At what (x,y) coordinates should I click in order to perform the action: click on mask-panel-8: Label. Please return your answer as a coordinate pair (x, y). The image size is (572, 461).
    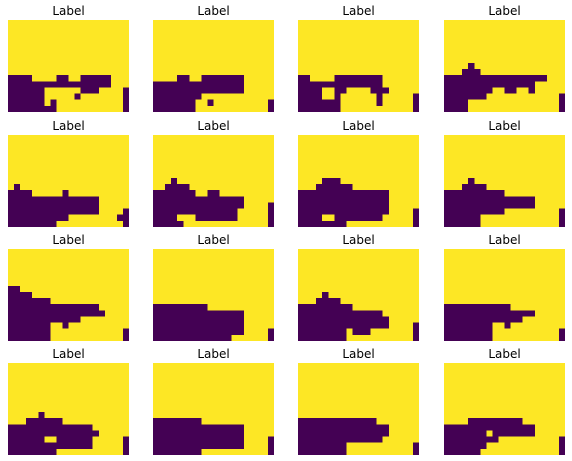
    Looking at the image, I should click on (504, 172).